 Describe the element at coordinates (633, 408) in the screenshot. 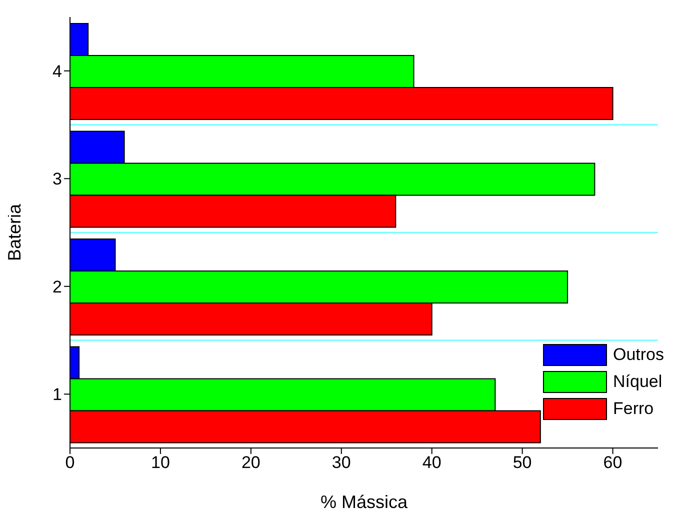

I see `legend-label: Ferro` at that location.